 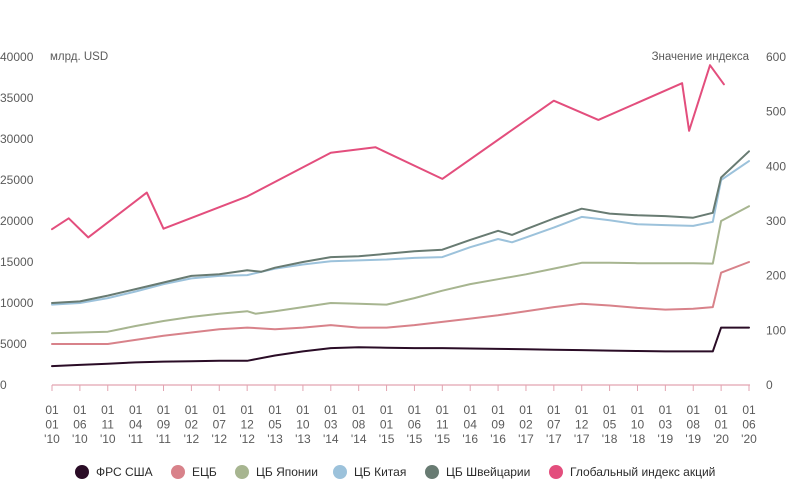 What do you see at coordinates (331, 439) in the screenshot?
I see `x-tick-label: '14` at bounding box center [331, 439].